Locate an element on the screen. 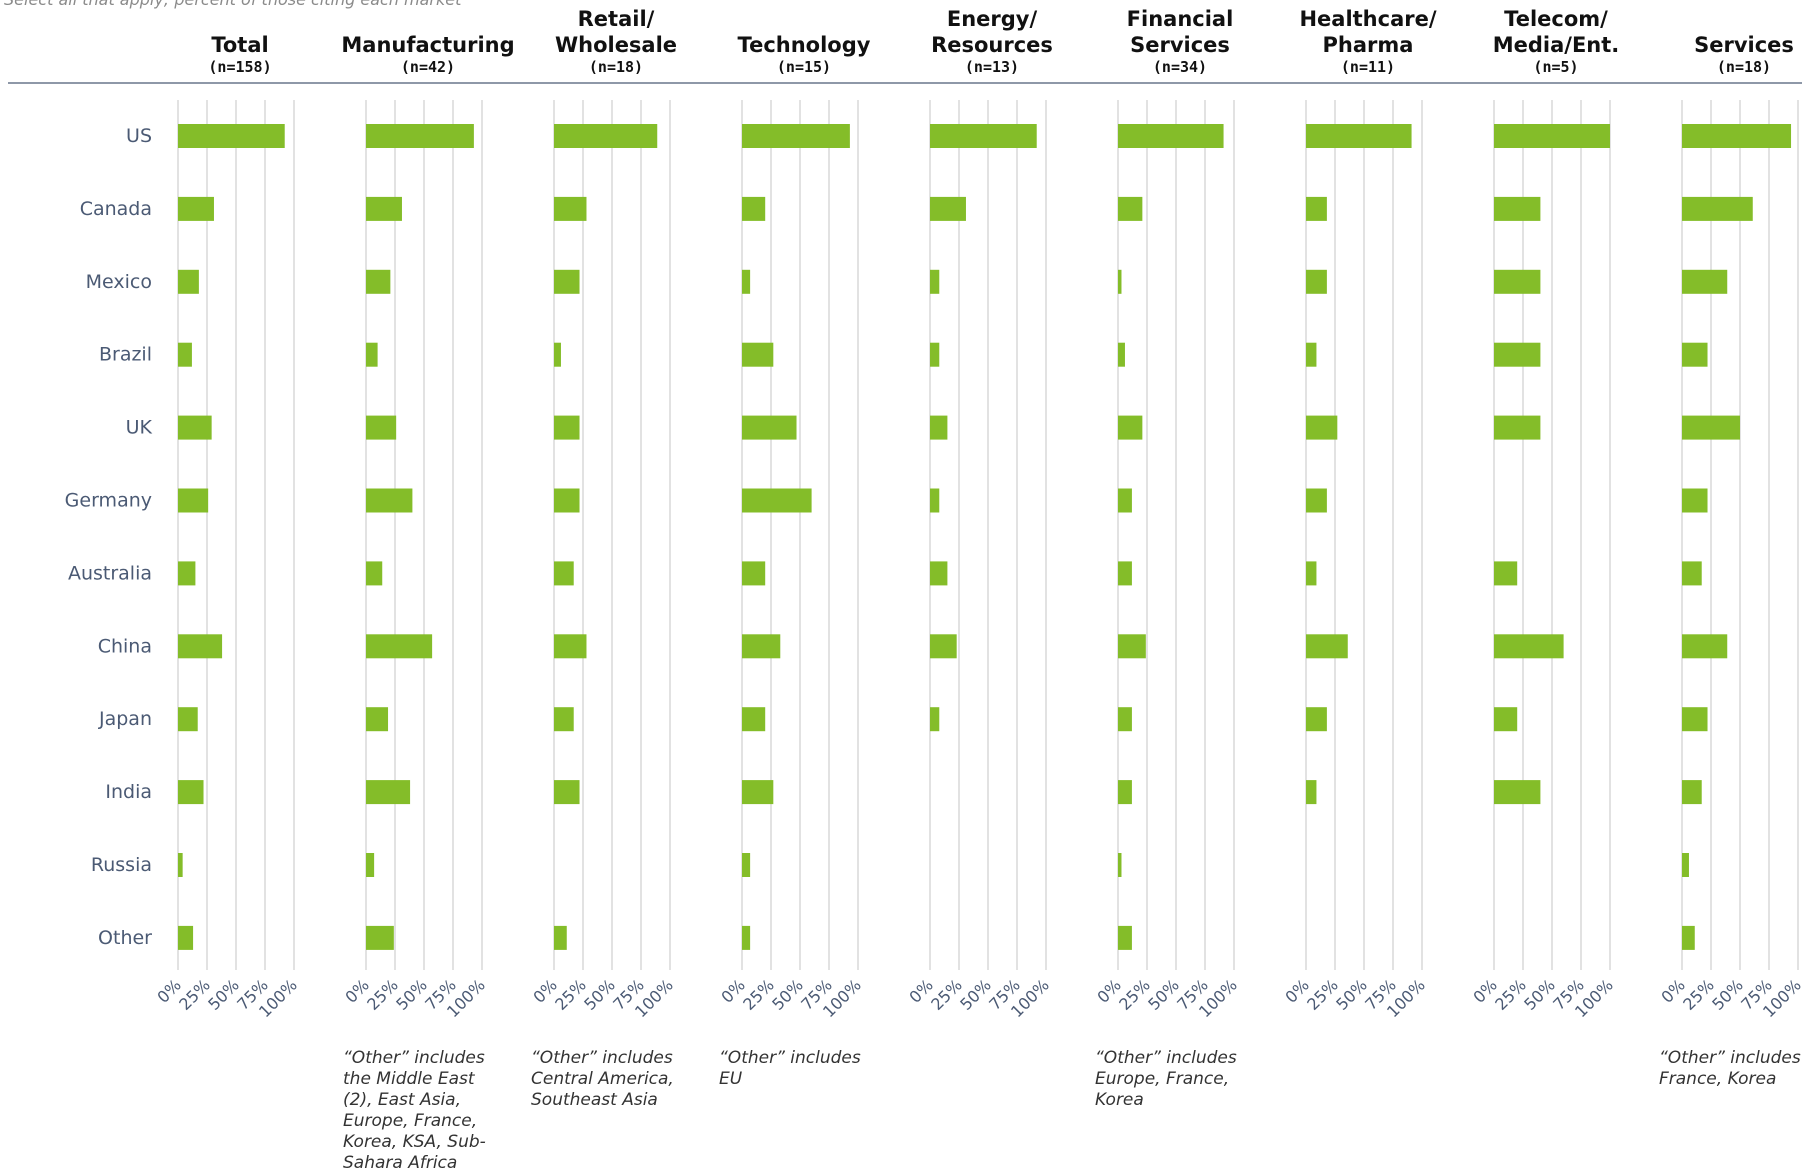 The image size is (1812, 1174). row-label-uk: UK is located at coordinates (139, 428).